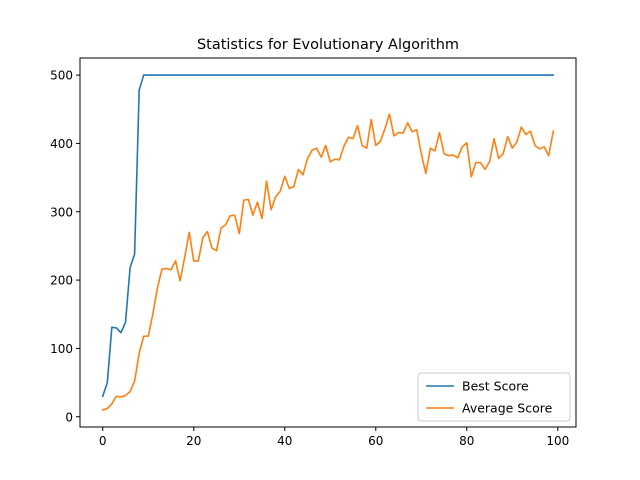  I want to click on chart-title: Statistics for Evolutionary Algorithm, so click(328, 45).